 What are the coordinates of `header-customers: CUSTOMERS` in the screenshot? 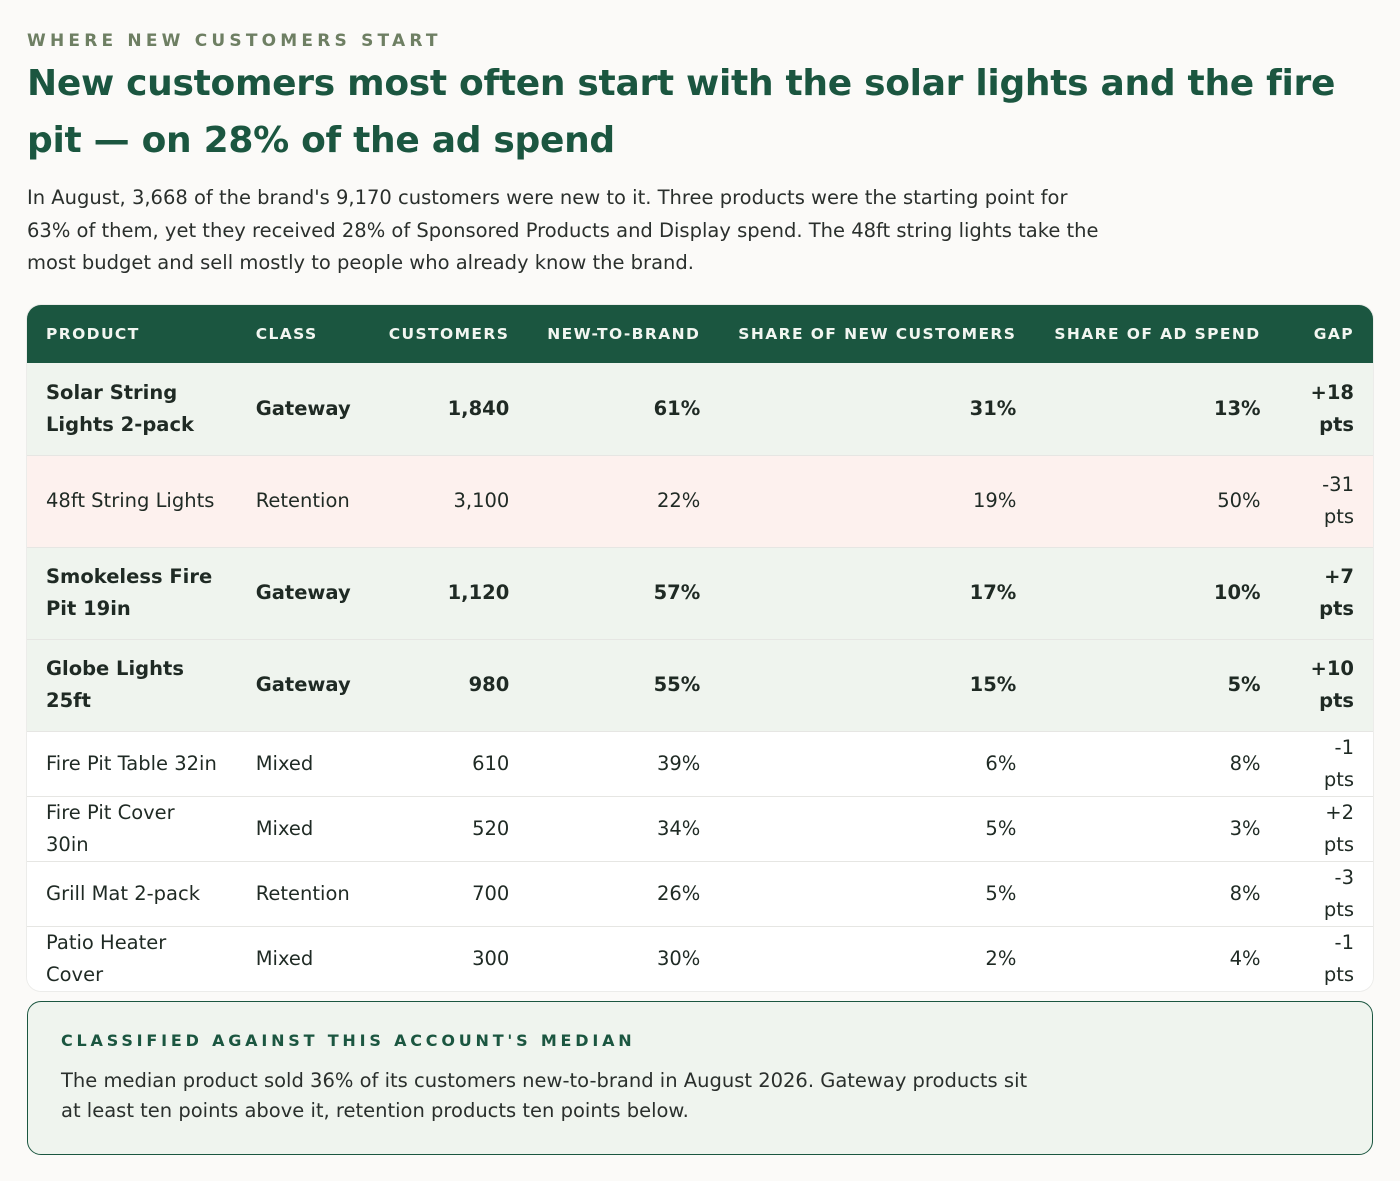 It's located at (449, 334).